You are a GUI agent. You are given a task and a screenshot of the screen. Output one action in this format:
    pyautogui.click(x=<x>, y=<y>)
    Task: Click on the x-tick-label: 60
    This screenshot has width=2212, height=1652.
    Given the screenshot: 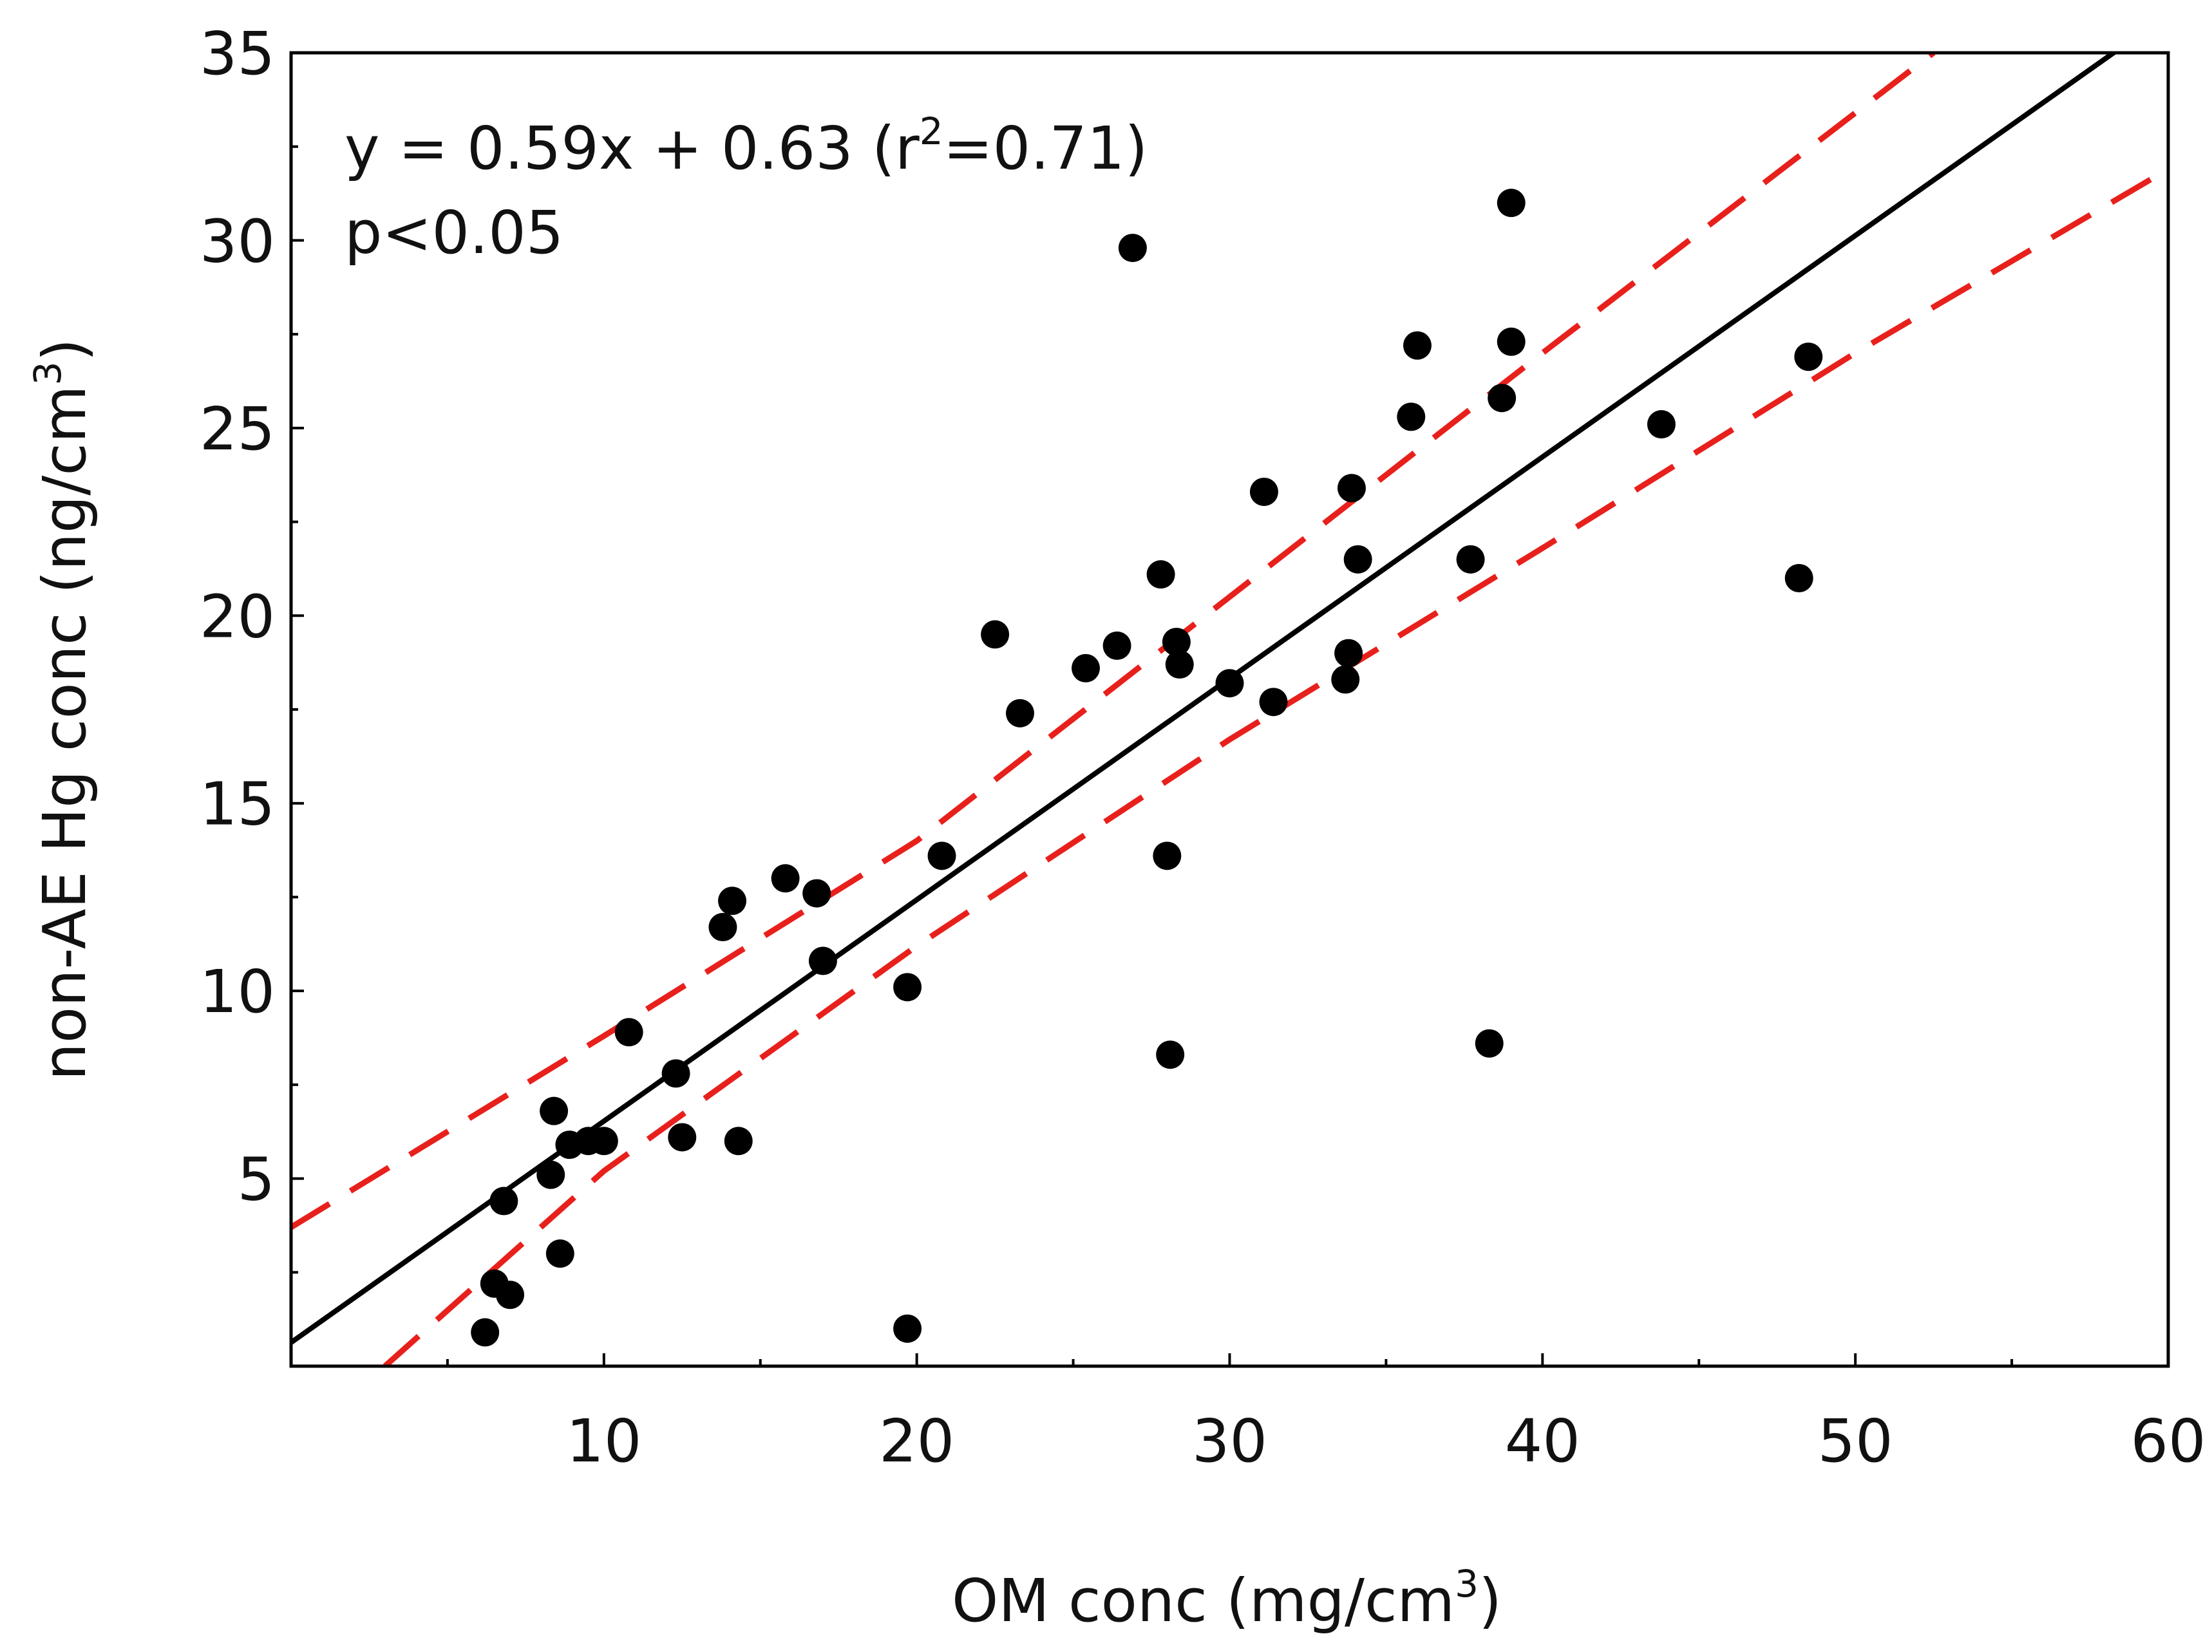 What is the action you would take?
    pyautogui.click(x=2168, y=1441)
    